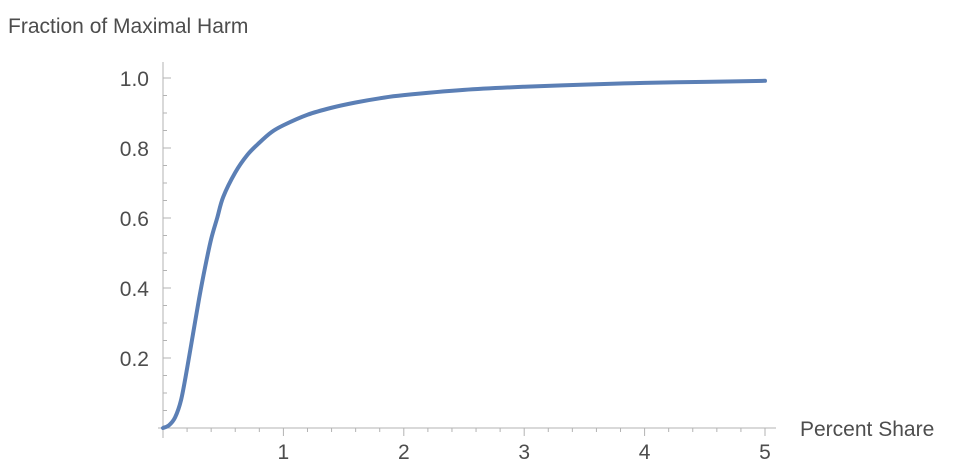 The height and width of the screenshot is (461, 971). Describe the element at coordinates (134, 149) in the screenshot. I see `y-tick-label: 0.8` at that location.